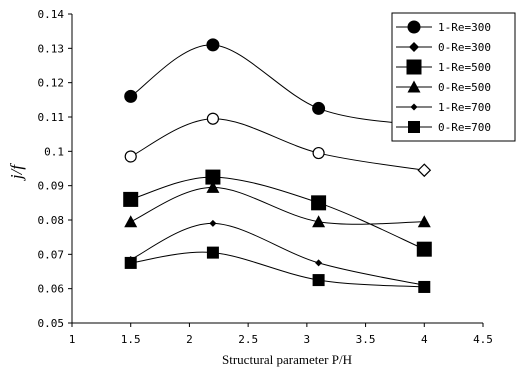  I want to click on y-tick-label: 0.13, so click(51, 48).